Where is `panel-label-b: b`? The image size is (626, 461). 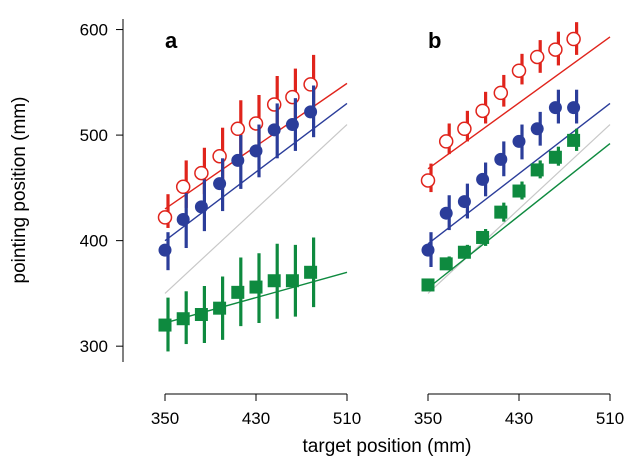 panel-label-b: b is located at coordinates (434, 40).